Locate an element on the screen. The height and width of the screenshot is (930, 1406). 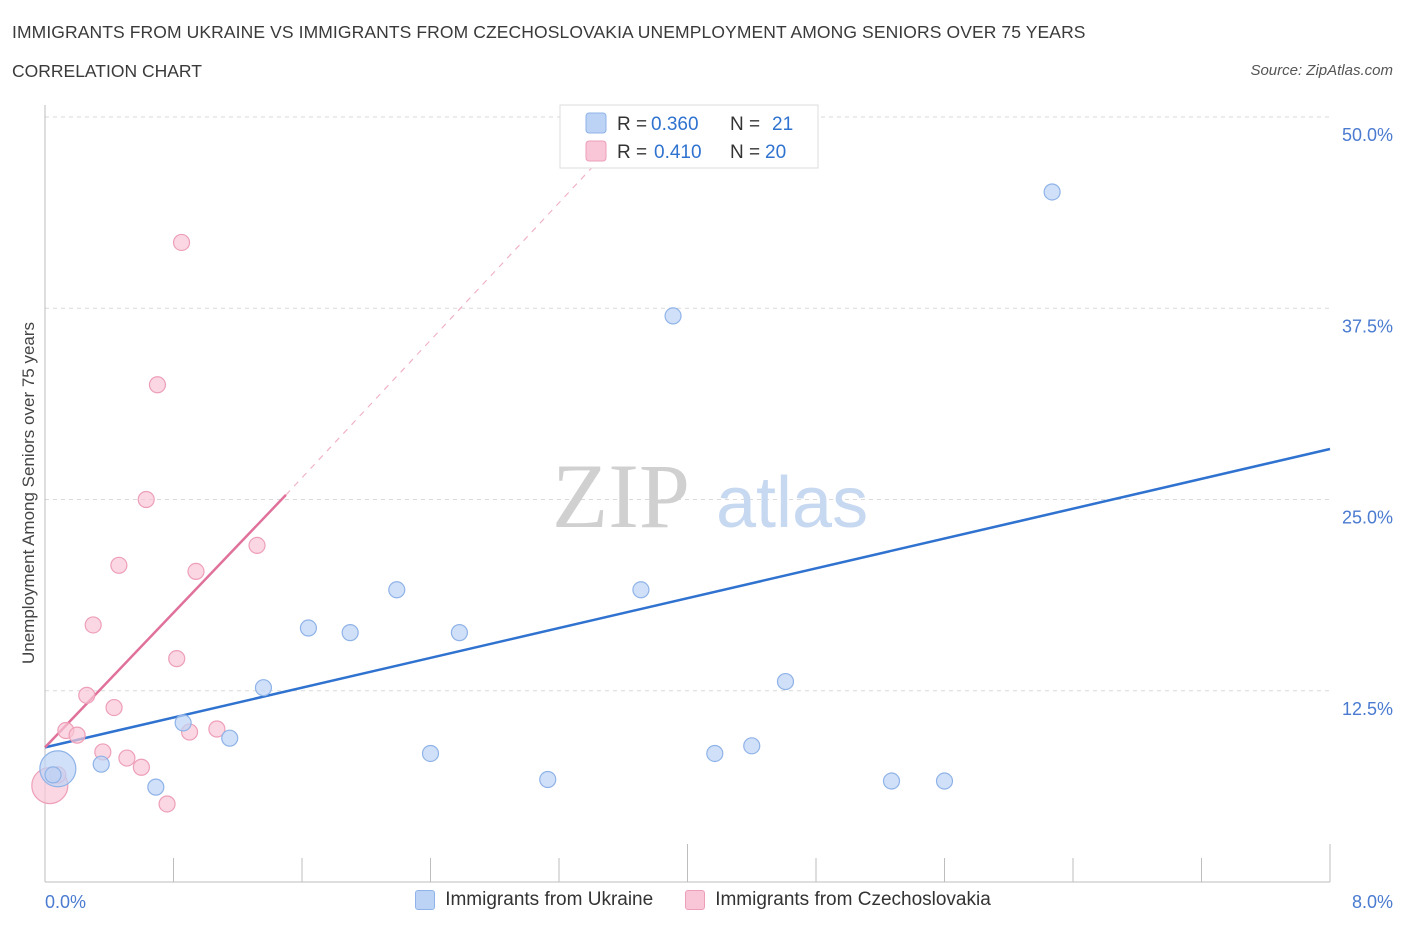
legend-label-czech: Immigrants from Czechoslovakia is located at coordinates (853, 899).